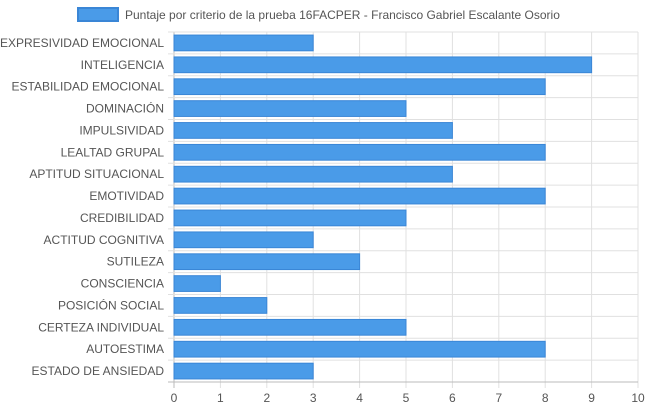  Describe the element at coordinates (125, 108) in the screenshot. I see `category-label: DOMINACIÓN` at that location.